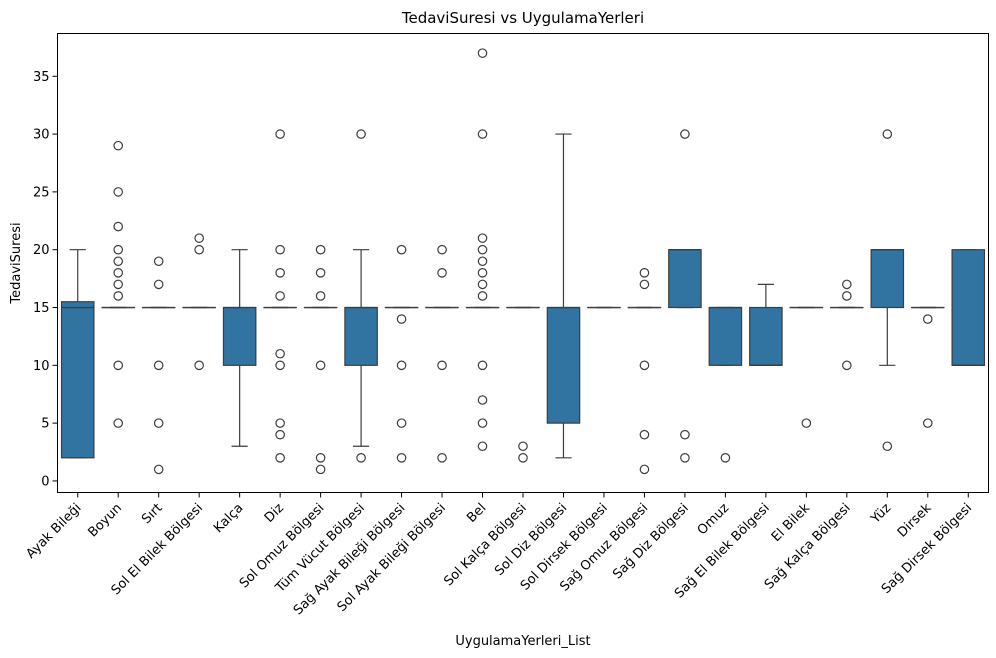 This screenshot has width=996, height=658. What do you see at coordinates (41, 250) in the screenshot?
I see `y-tick-label: 20` at bounding box center [41, 250].